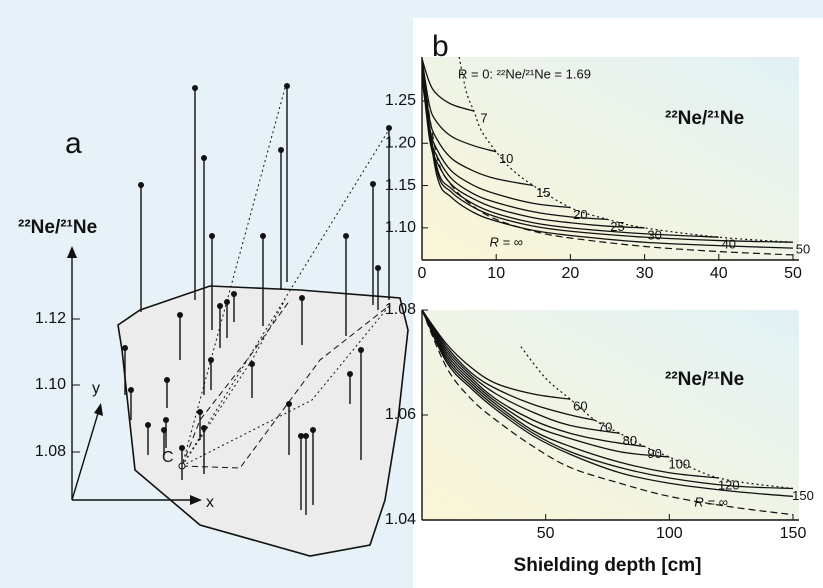  What do you see at coordinates (400, 142) in the screenshot?
I see `y-tick-label: 1.20` at bounding box center [400, 142].